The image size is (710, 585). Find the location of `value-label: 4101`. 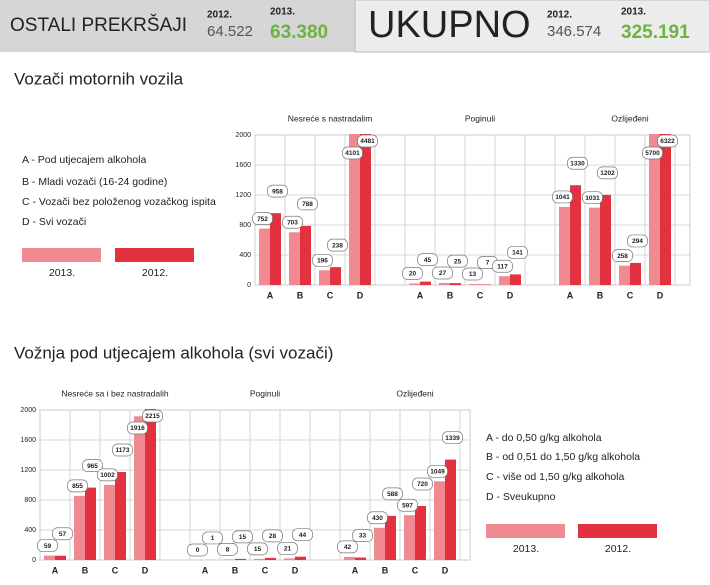

value-label: 4101 is located at coordinates (352, 153).